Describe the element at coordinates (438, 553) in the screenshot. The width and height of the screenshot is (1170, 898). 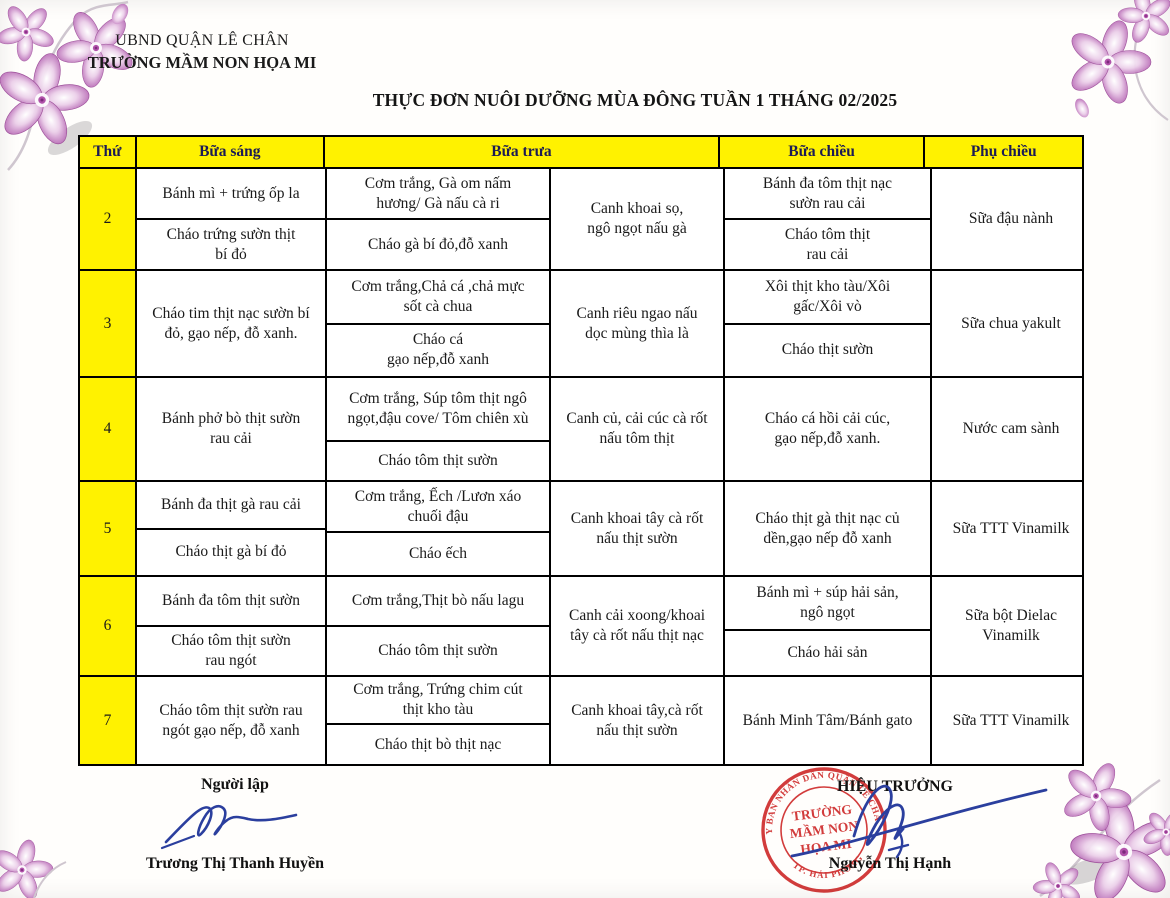
I see `menu-item: Cháo ếch` at that location.